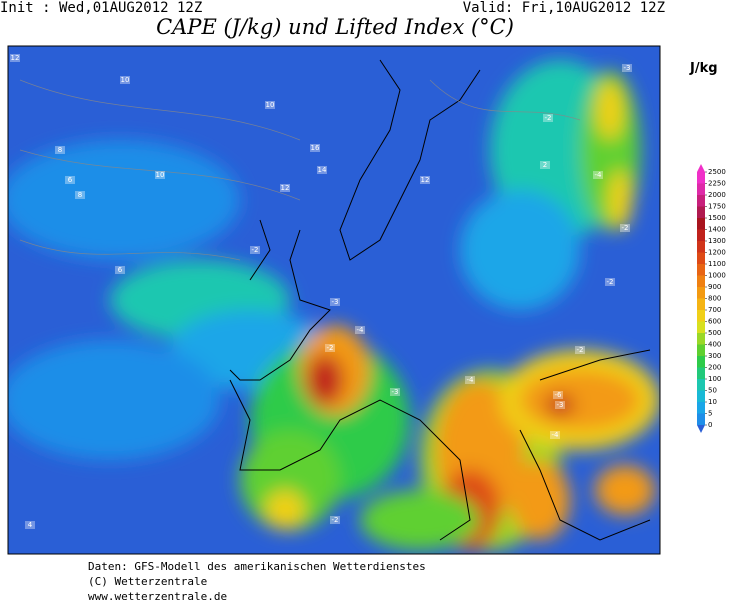 The width and height of the screenshot is (732, 603). What do you see at coordinates (717, 218) in the screenshot?
I see `colorbar-label: 1500` at bounding box center [717, 218].